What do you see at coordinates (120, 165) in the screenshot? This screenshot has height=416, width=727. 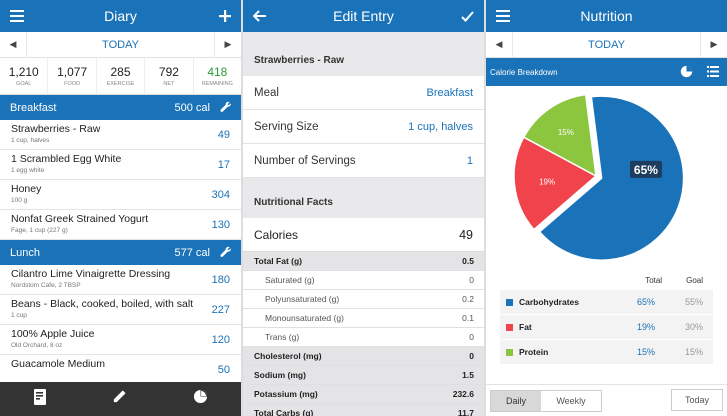 I see `food-item: 1 Scrambled Egg White 1 egg white 17` at bounding box center [120, 165].